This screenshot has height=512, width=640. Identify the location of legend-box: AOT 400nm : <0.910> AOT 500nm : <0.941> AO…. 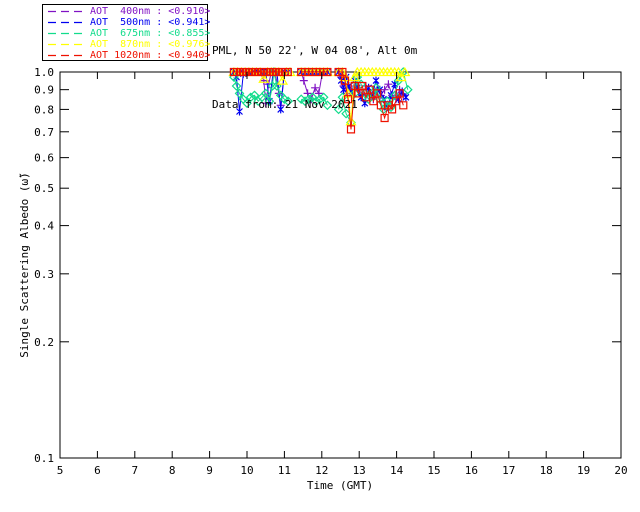
(126, 32).